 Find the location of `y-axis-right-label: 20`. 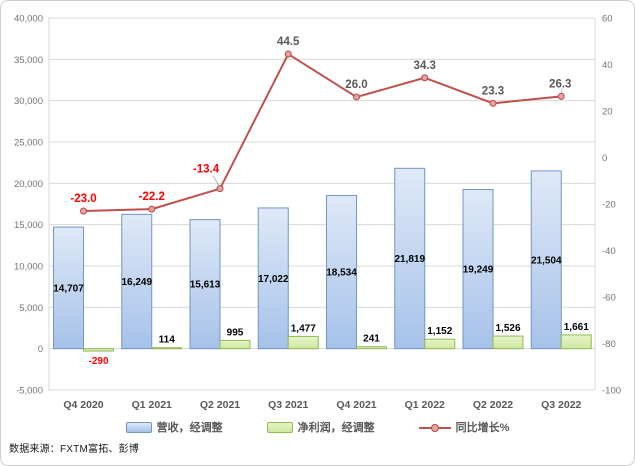

y-axis-right-label: 20 is located at coordinates (607, 112).